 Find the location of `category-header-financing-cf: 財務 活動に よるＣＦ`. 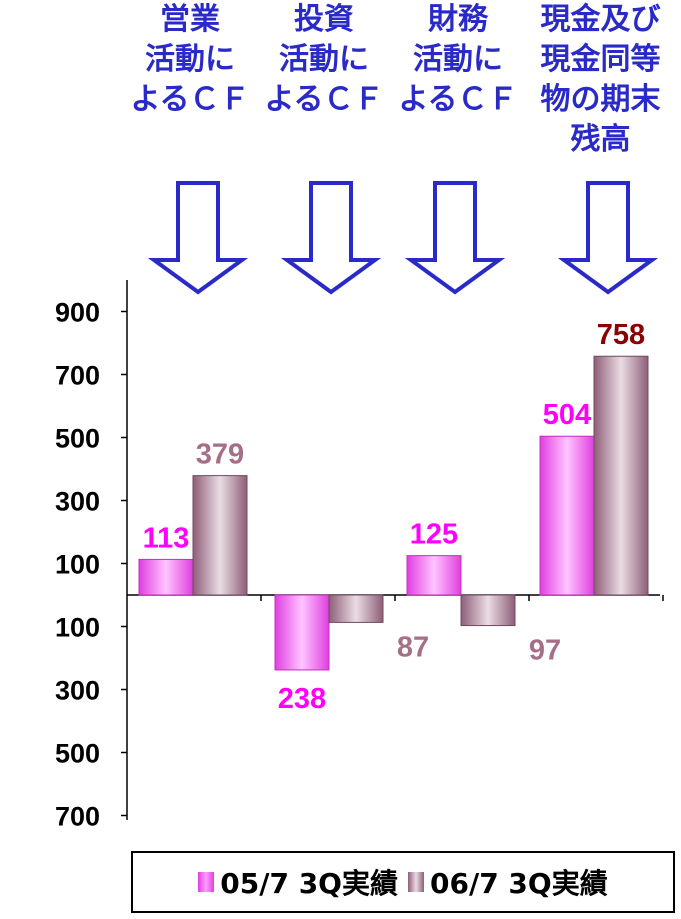

category-header-financing-cf: 財務 活動に よるＣＦ is located at coordinates (458, 59).